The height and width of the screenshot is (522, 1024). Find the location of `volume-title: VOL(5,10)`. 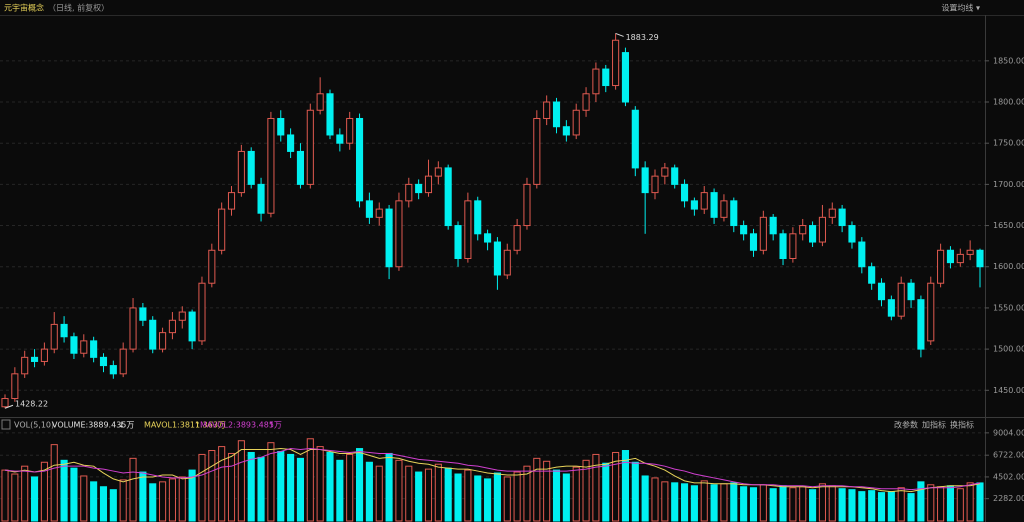

volume-title: VOL(5,10) is located at coordinates (34, 425).